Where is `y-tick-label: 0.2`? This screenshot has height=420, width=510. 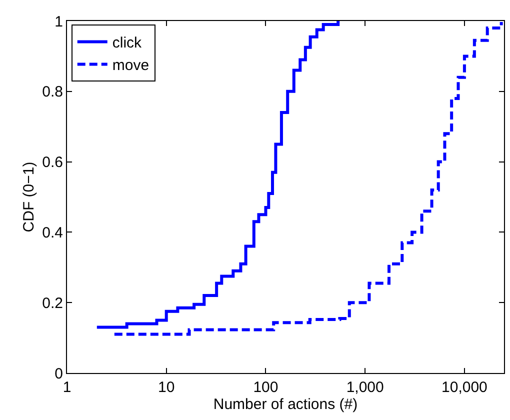
y-tick-label: 0.2 is located at coordinates (52, 303).